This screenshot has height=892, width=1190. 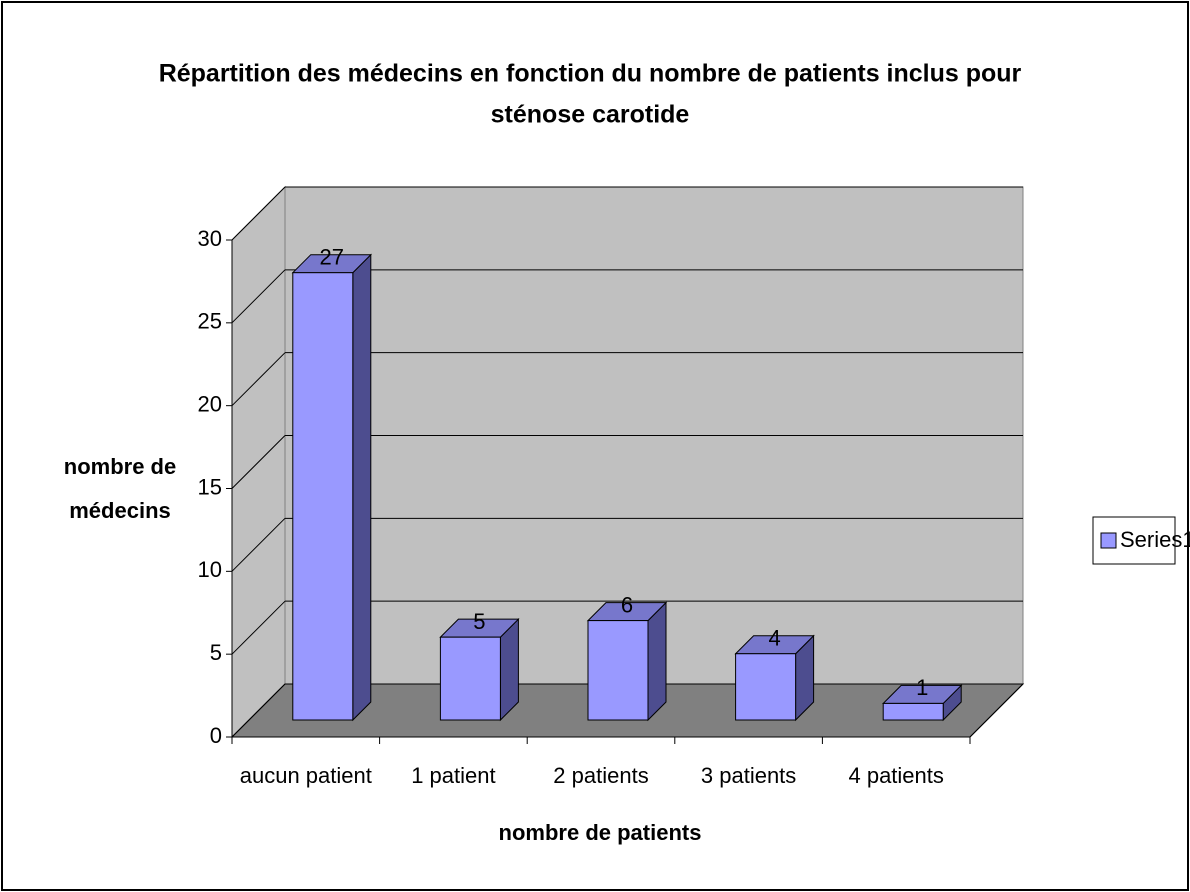 I want to click on legend-swatch, so click(x=1108, y=540).